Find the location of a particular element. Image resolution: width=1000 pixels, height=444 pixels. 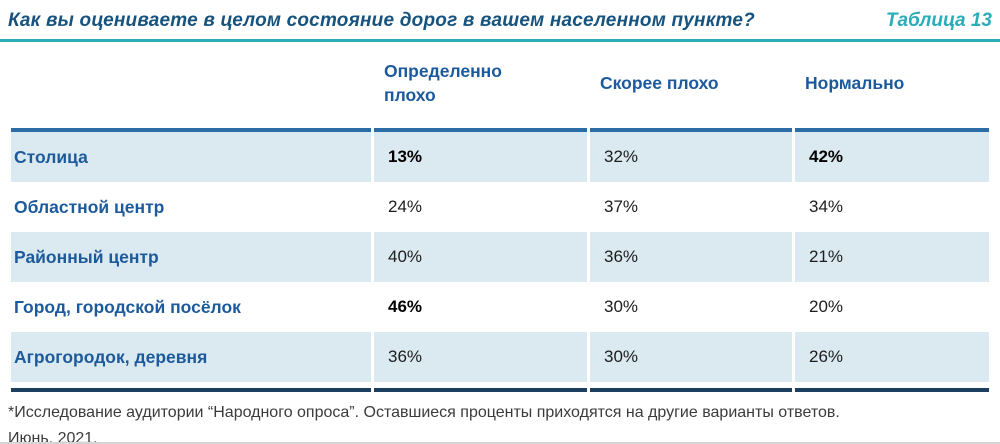

table-number-label: Таблица 13 is located at coordinates (938, 20).